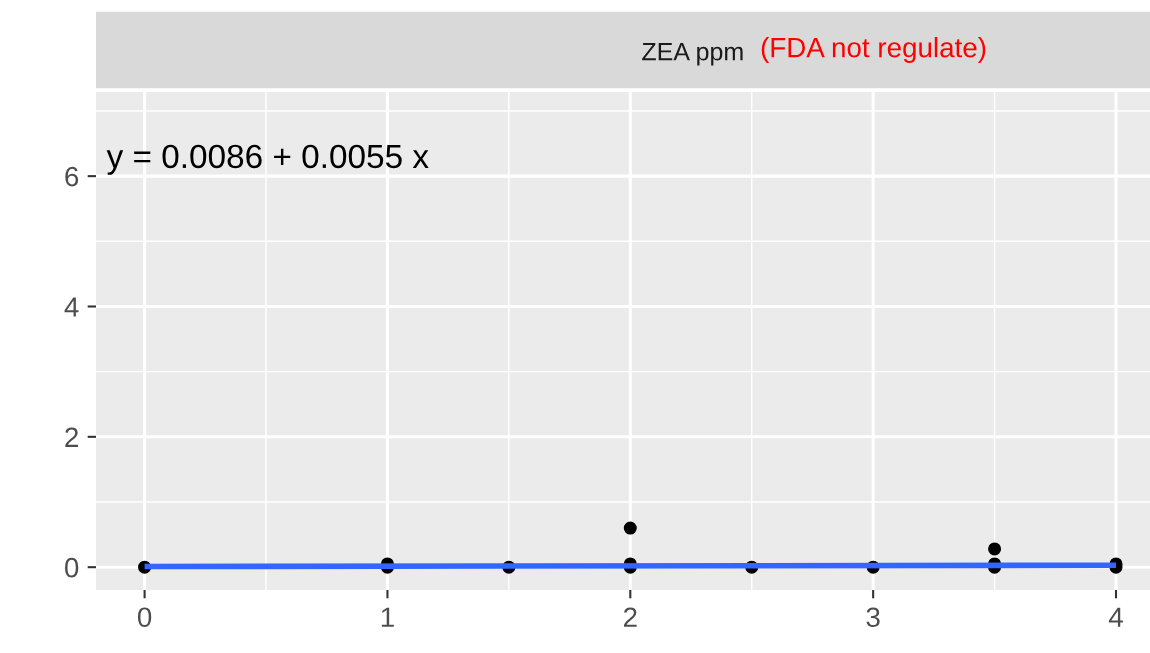 Image resolution: width=1150 pixels, height=653 pixels. Describe the element at coordinates (873, 50) in the screenshot. I see `text: (FDA not regulate)` at that location.